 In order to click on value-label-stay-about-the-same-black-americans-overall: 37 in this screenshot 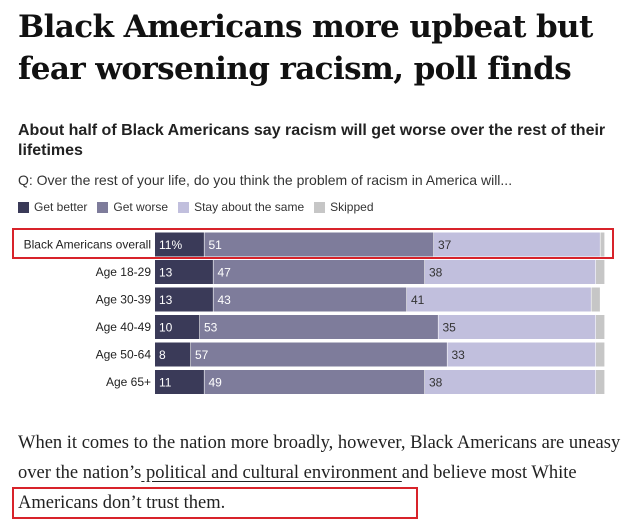, I will do `click(445, 245)`.